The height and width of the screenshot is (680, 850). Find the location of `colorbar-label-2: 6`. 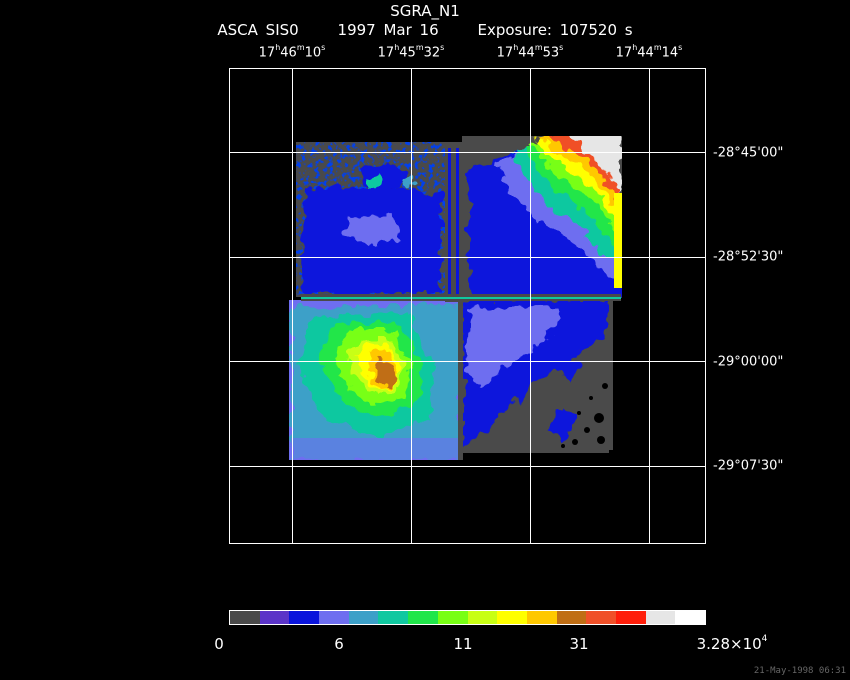

colorbar-label-2: 6 is located at coordinates (339, 644).